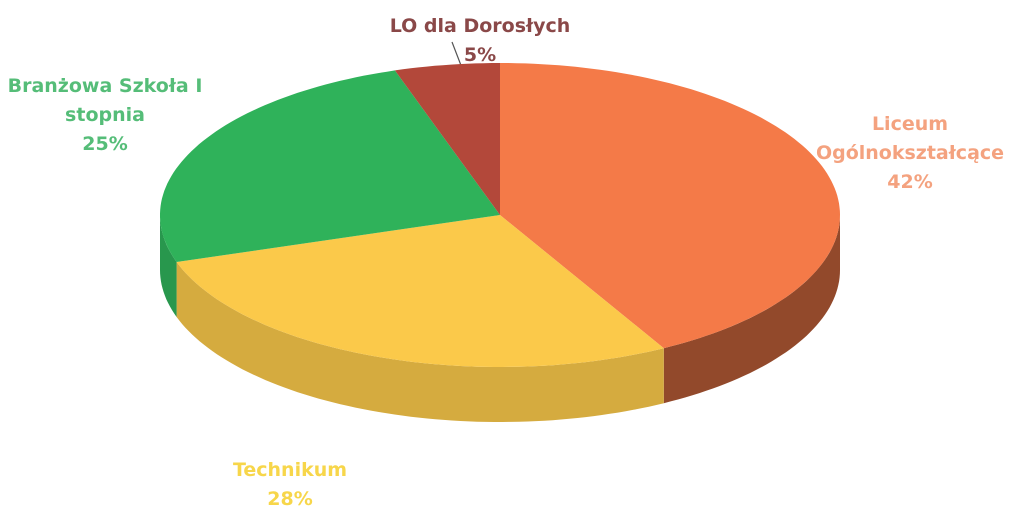 The width and height of the screenshot is (1029, 515). Describe the element at coordinates (910, 138) in the screenshot. I see `category-label: Liceum Ogólnokształcące` at that location.